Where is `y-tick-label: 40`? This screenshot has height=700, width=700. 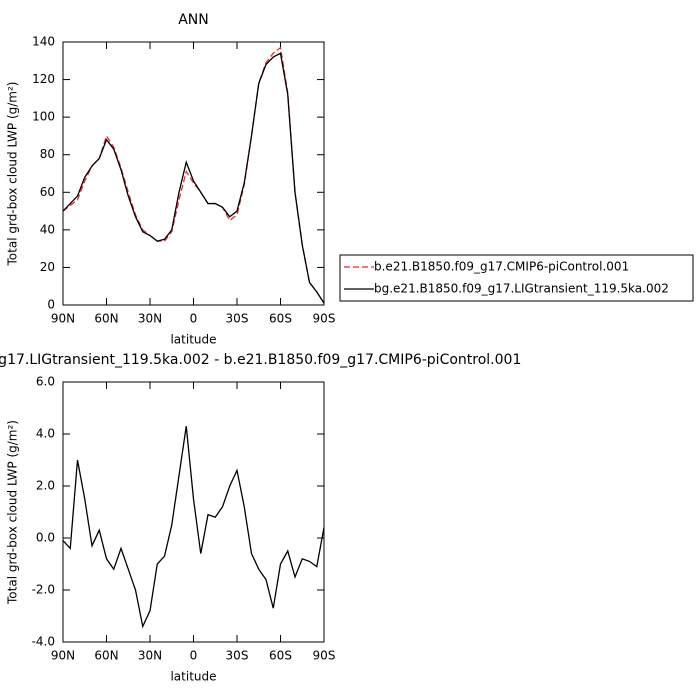 y-tick-label: 40 is located at coordinates (47, 229).